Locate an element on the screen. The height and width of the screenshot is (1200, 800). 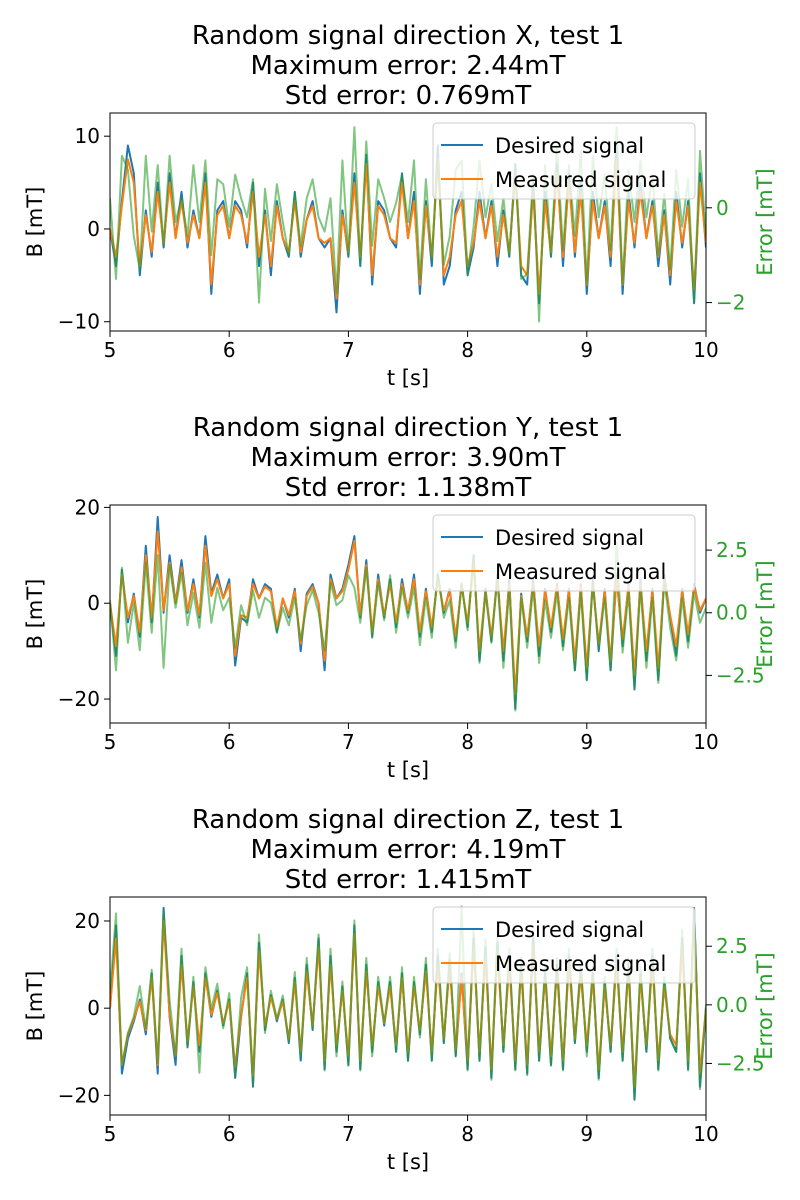
chart-title-line: Std error: 1.138mT is located at coordinates (408, 488).